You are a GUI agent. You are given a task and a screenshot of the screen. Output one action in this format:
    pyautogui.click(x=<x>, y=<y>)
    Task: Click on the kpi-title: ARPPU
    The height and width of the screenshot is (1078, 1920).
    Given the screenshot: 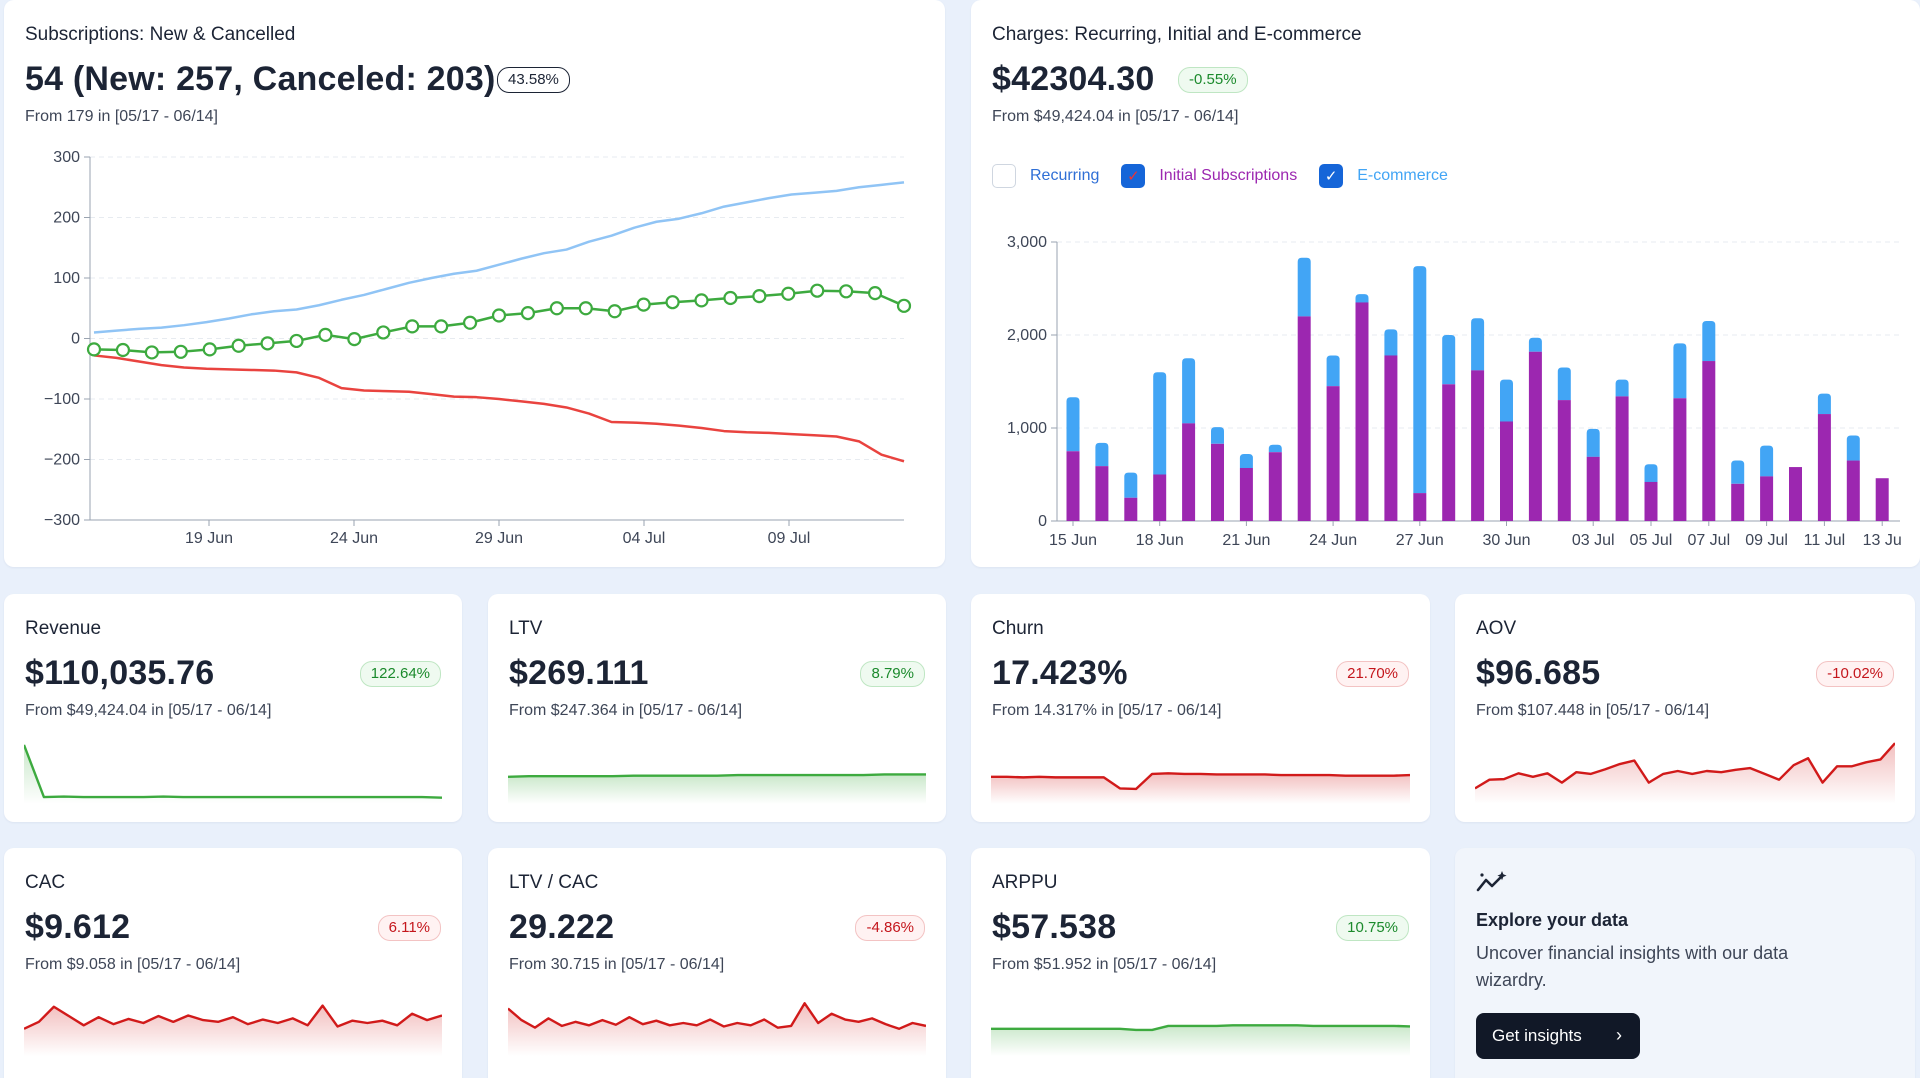 What is the action you would take?
    pyautogui.click(x=1025, y=882)
    